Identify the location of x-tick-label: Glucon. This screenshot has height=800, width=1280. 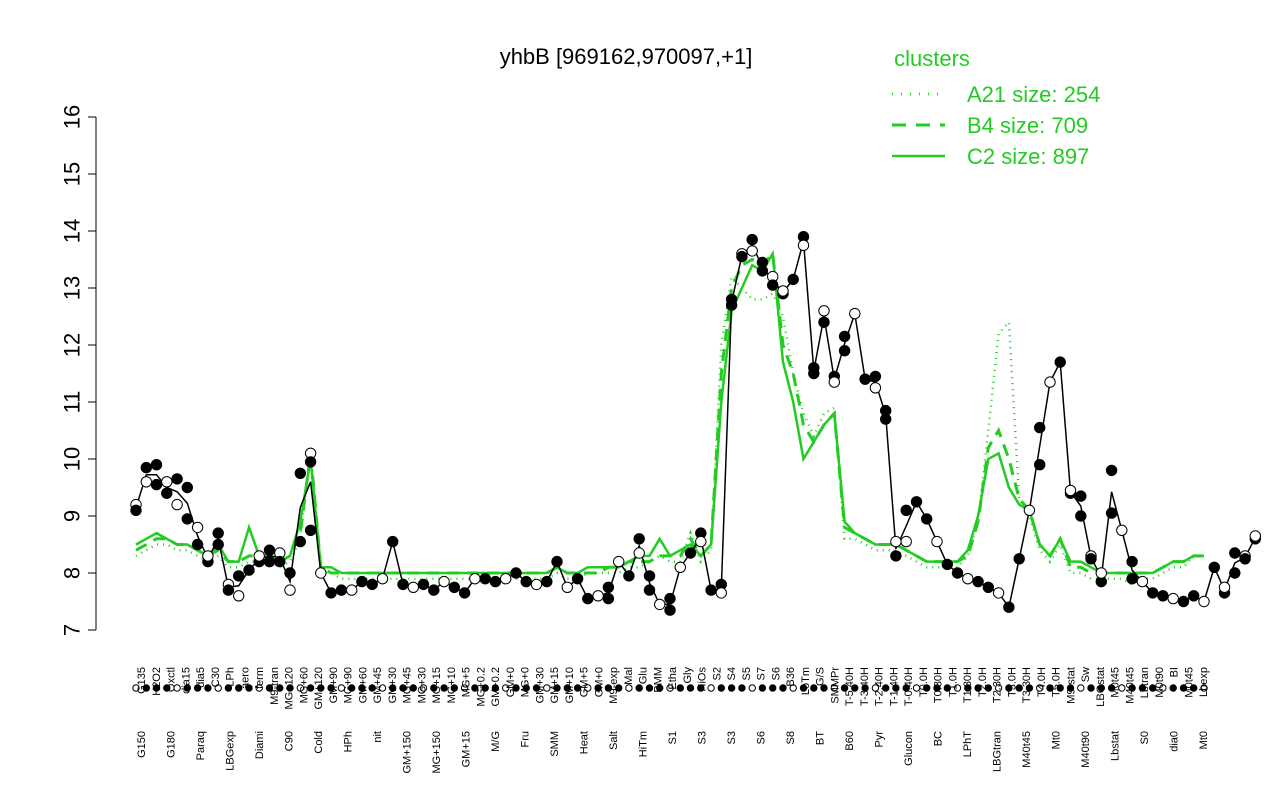
(909, 748).